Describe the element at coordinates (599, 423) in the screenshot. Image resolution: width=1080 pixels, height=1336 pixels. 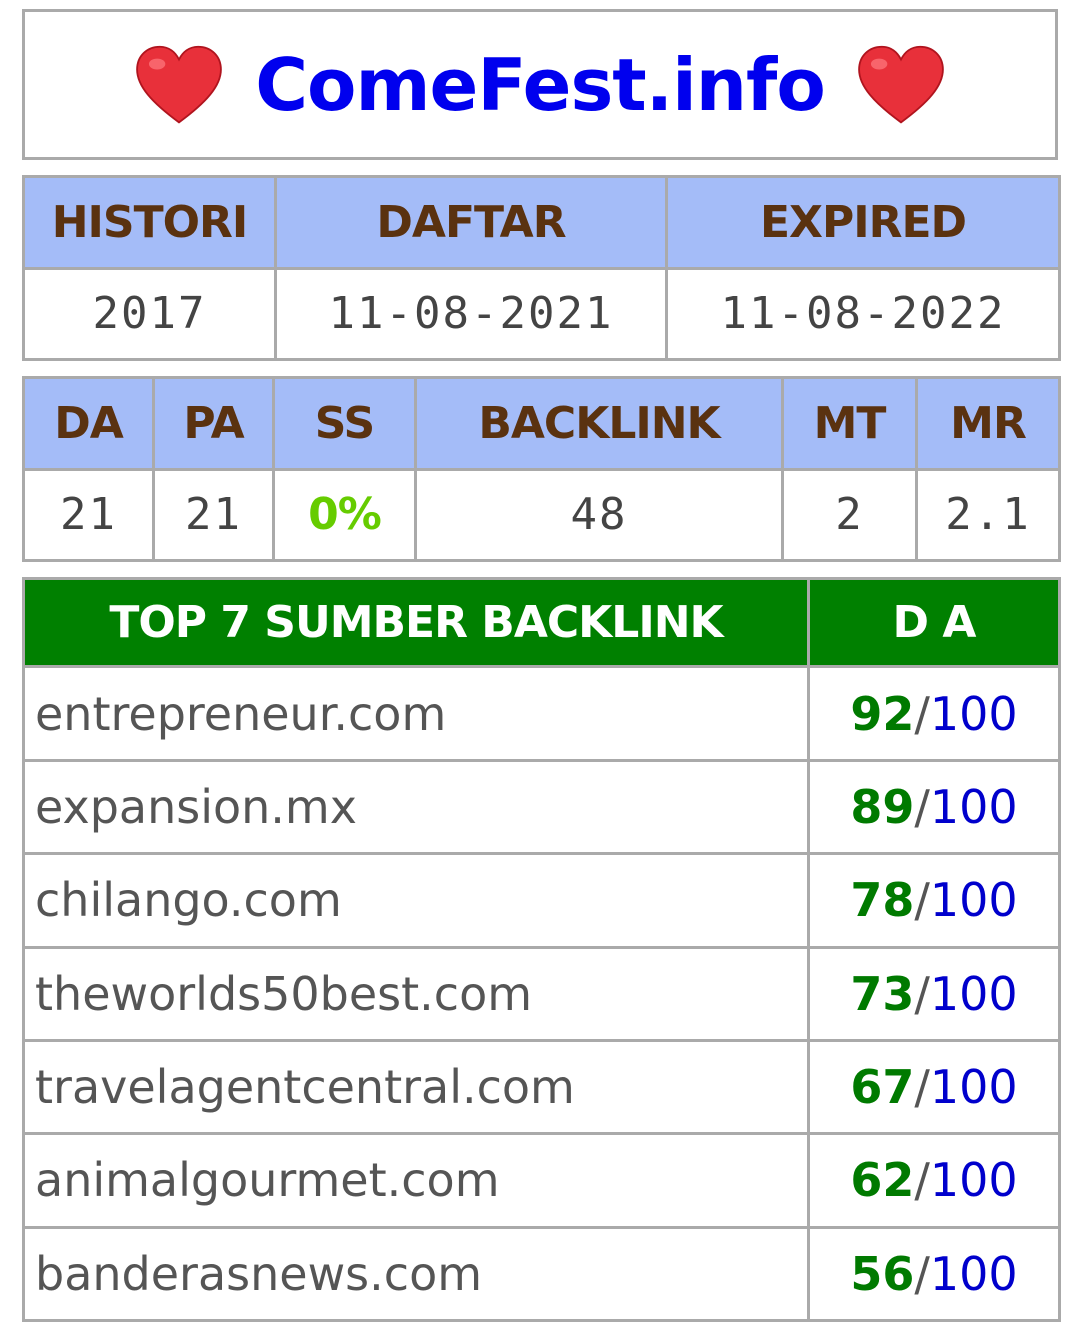
I see `header-backlink: BACKLINK` at that location.